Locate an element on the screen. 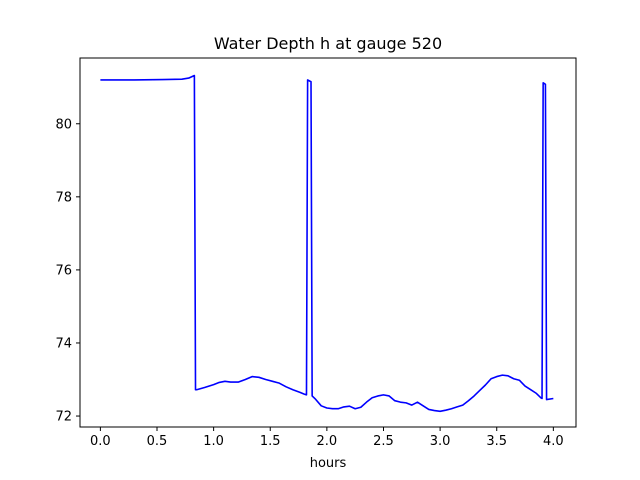  y-tick-label: 74 is located at coordinates (63, 343).